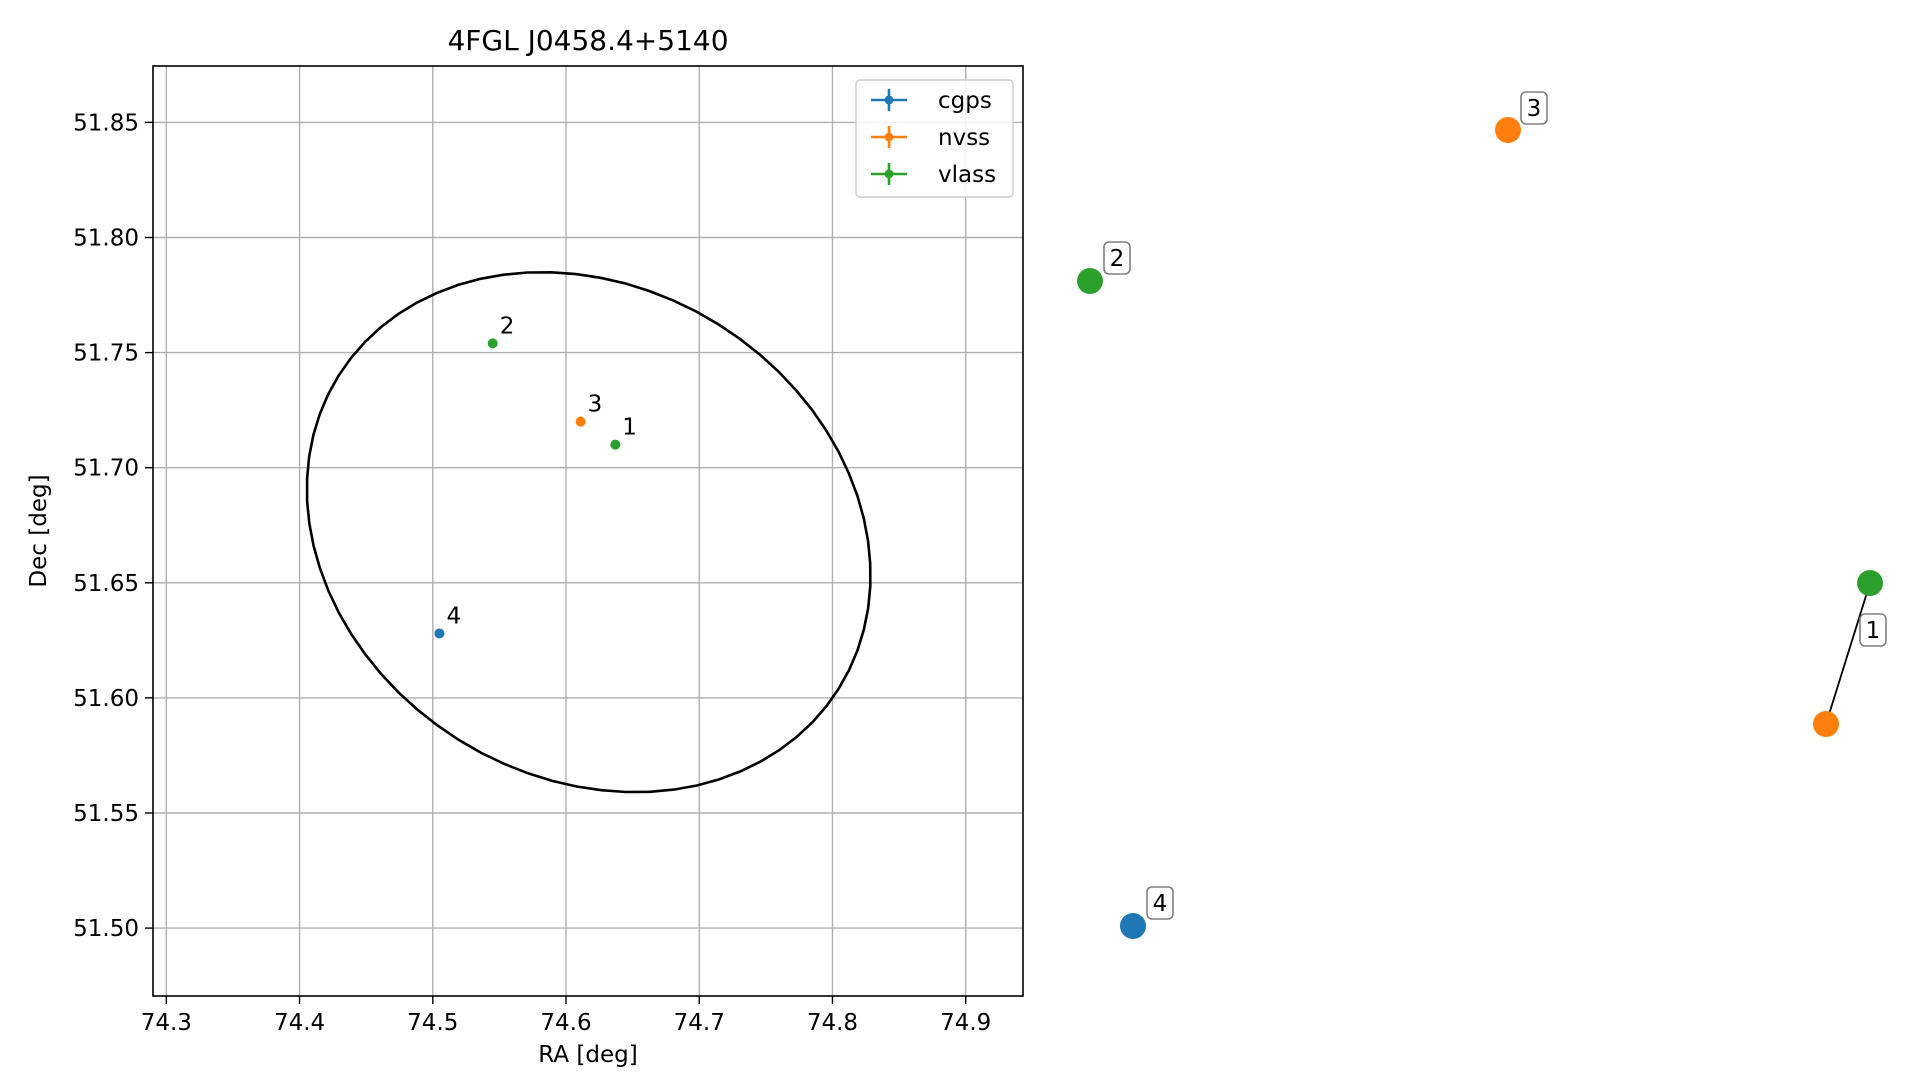  I want to click on data-points: 4 3 2 1, so click(535, 476).